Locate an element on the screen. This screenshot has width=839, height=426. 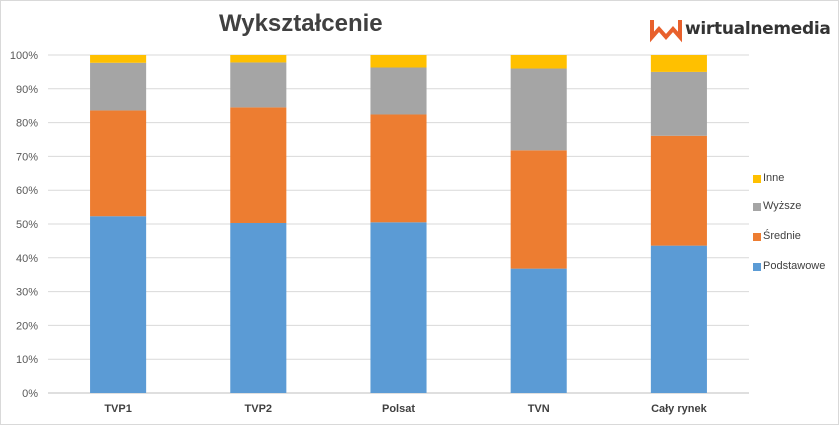
legend-label: Średnie is located at coordinates (782, 236).